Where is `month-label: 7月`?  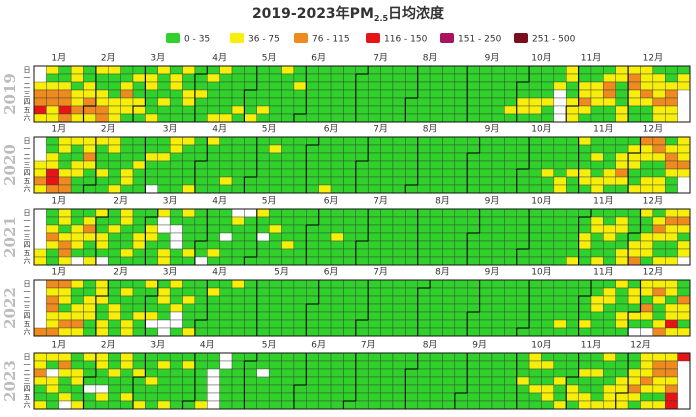
month-label: 7月 is located at coordinates (380, 129).